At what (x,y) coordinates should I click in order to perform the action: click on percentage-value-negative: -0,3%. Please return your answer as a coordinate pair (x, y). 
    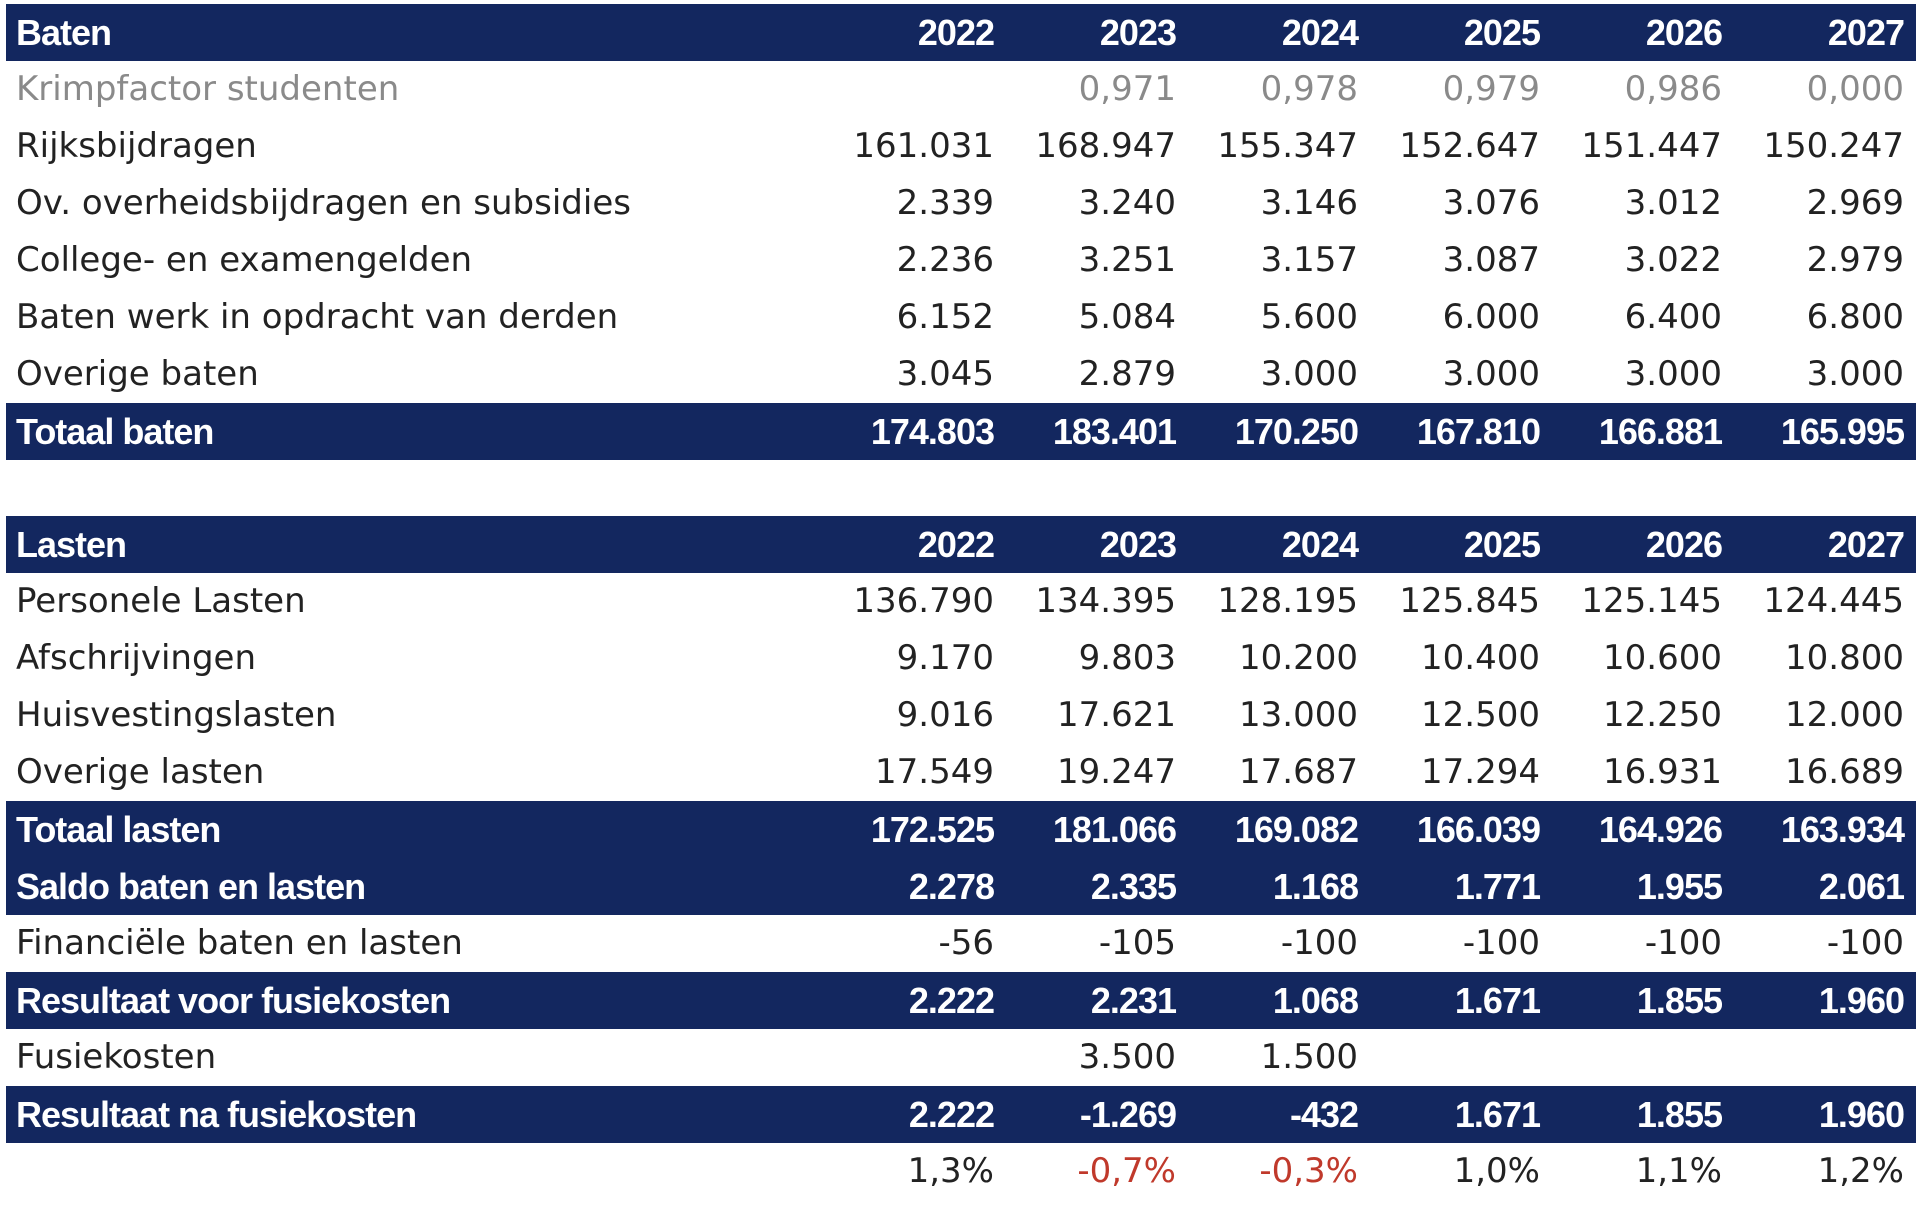
    Looking at the image, I should click on (1308, 1171).